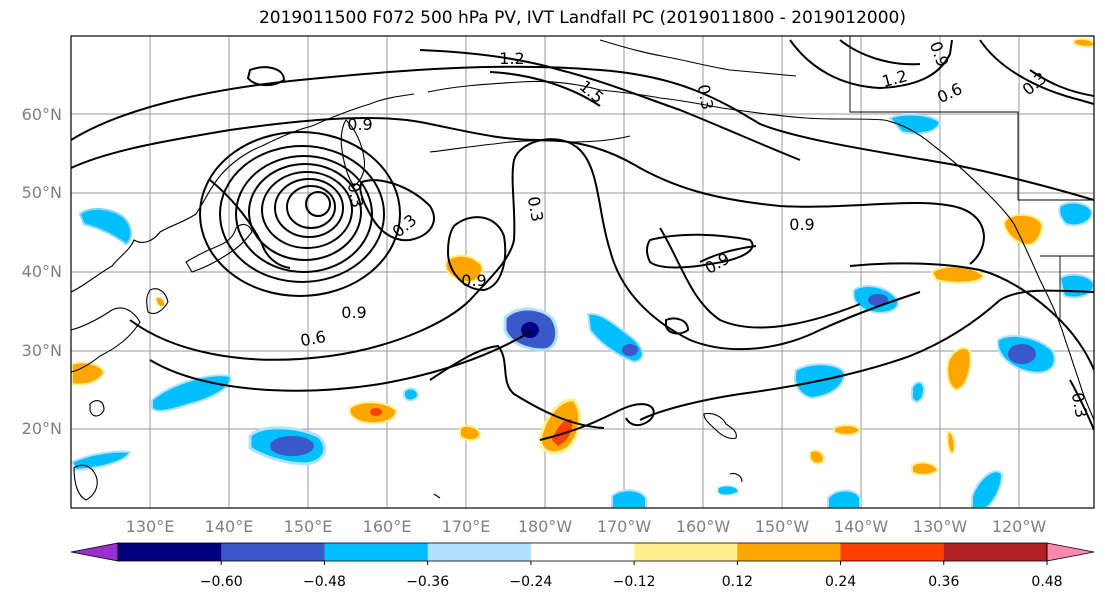 The width and height of the screenshot is (1105, 601). Describe the element at coordinates (940, 526) in the screenshot. I see `lon-label: 130°W` at that location.